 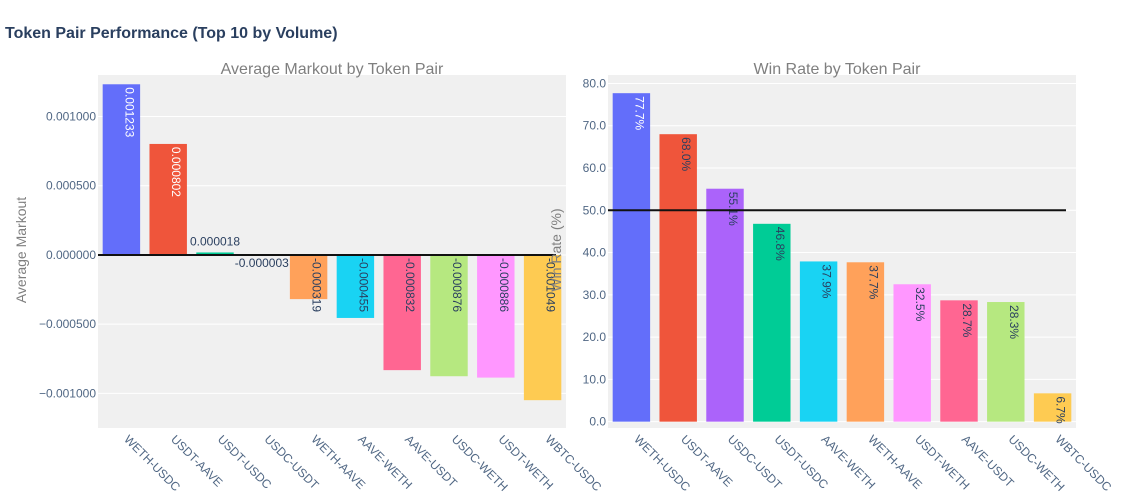 I want to click on bar-data-label: 32.5%, so click(x=920, y=304).